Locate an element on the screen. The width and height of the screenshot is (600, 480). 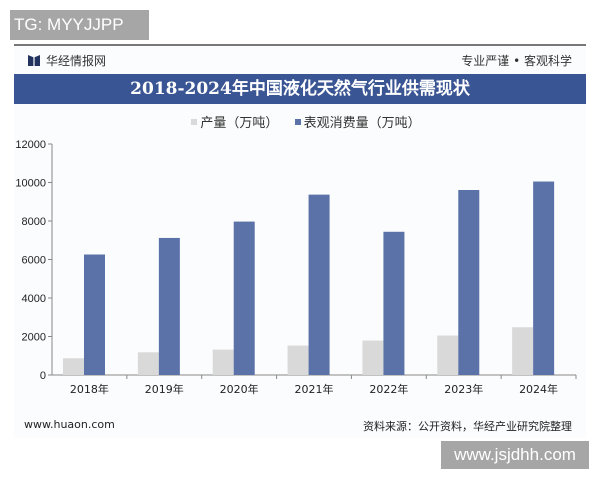
x-tick-label: 2022年 is located at coordinates (388, 389).